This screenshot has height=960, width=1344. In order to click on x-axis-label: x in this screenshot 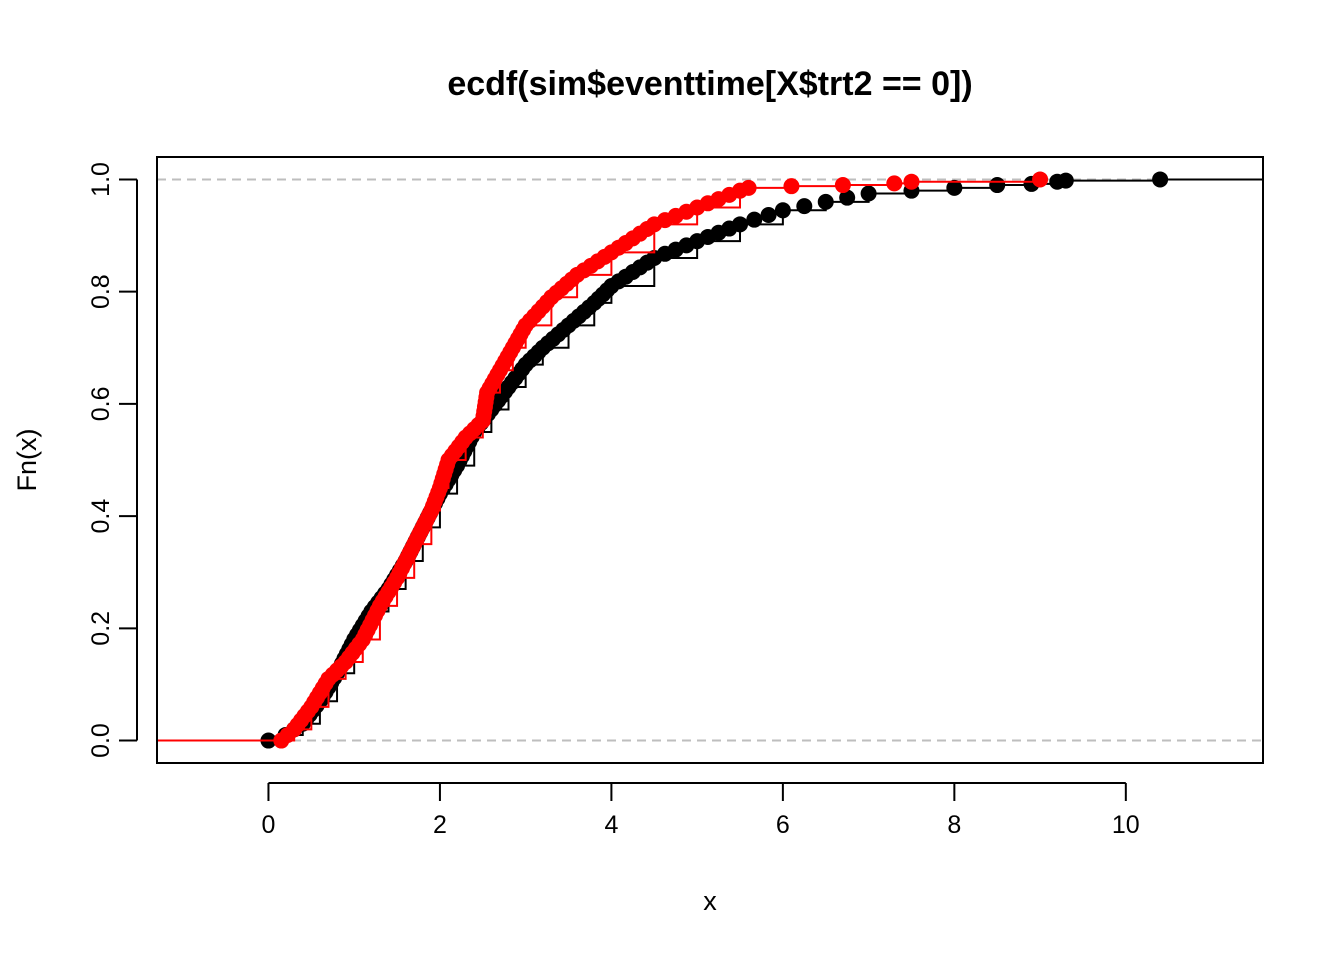, I will do `click(710, 901)`.